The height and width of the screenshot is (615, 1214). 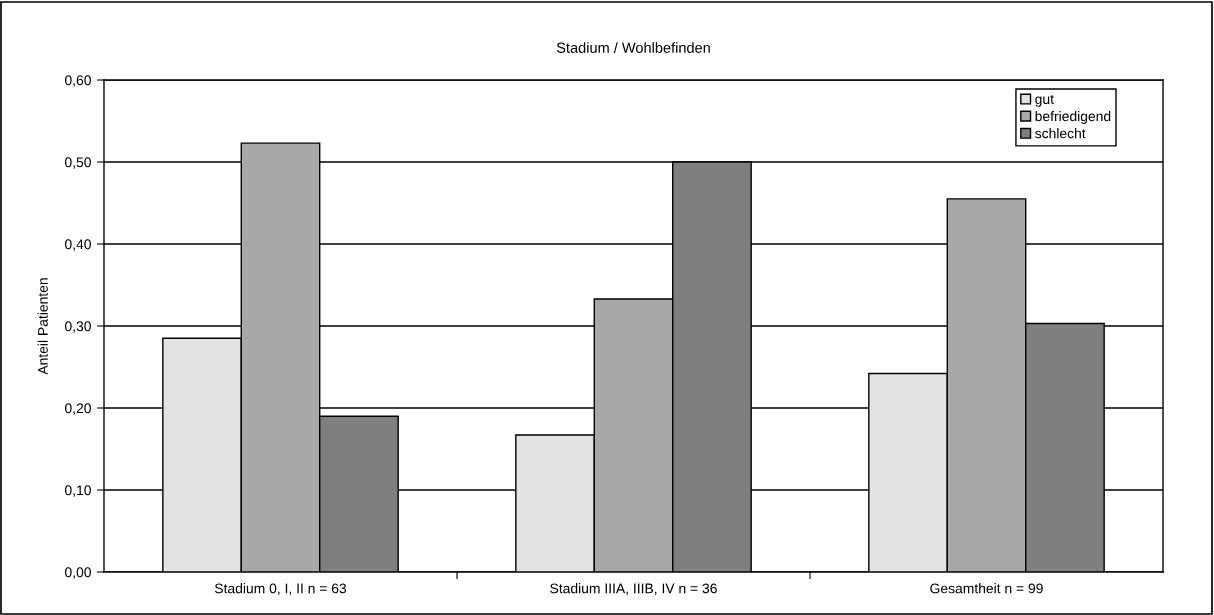 I want to click on chart-title: Stadium / Wohlbefinden, so click(x=633, y=47).